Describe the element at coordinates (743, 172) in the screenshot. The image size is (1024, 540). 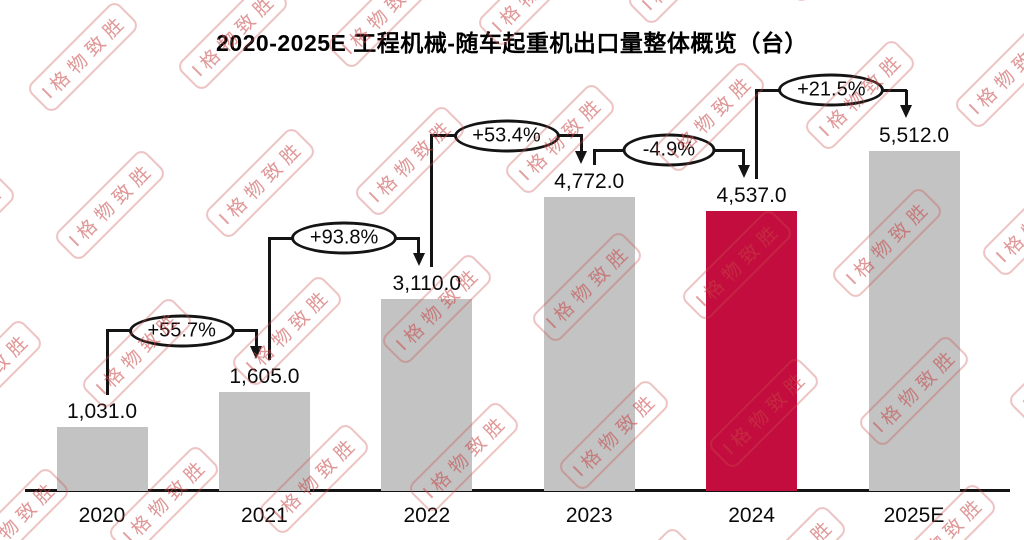
I see `down-arrow-icon-2024` at that location.